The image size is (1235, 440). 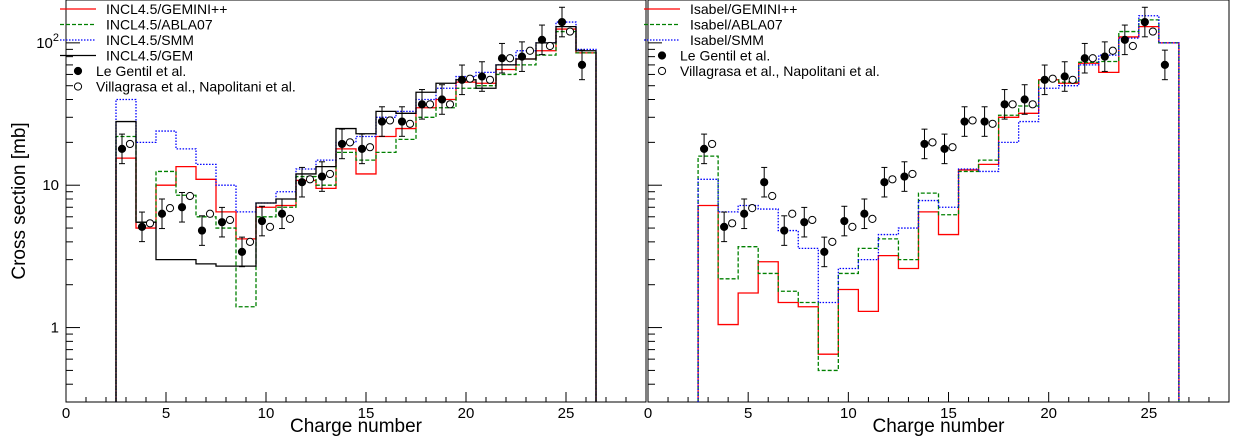 What do you see at coordinates (55, 328) in the screenshot?
I see `y-tick-label: 1` at bounding box center [55, 328].